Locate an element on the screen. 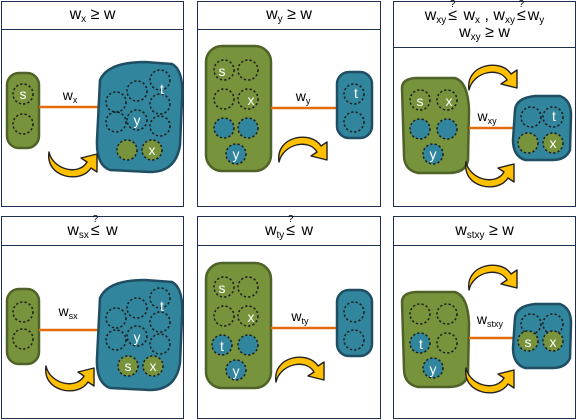 This screenshot has width=577, height=420. header-line: wx ≥ w is located at coordinates (92, 16).